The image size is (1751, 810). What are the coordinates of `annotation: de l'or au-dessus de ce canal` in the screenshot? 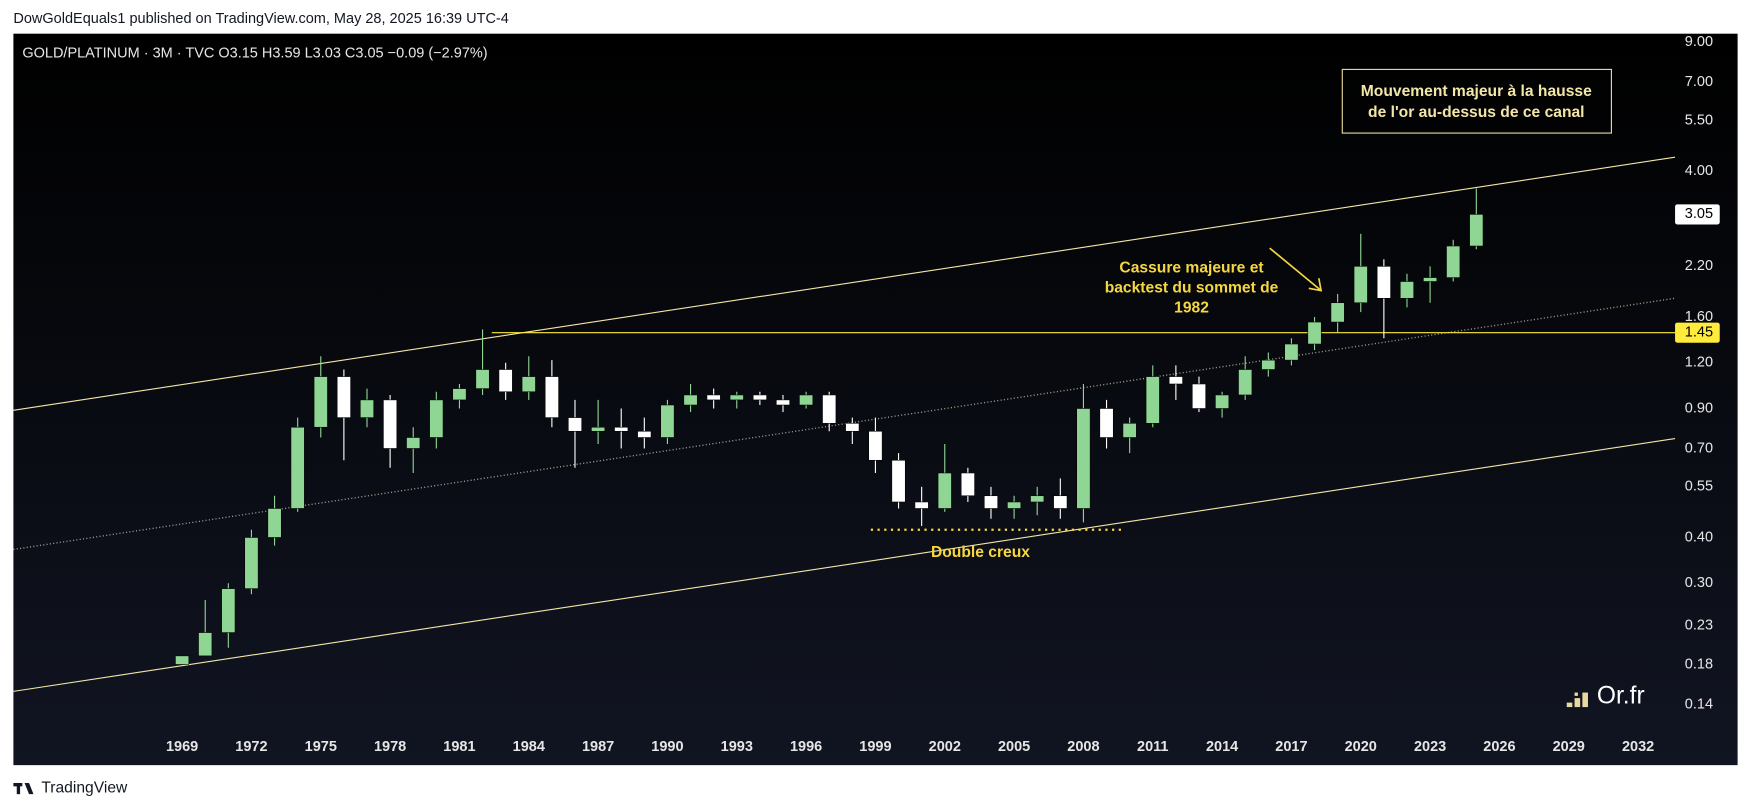 It's located at (1476, 112).